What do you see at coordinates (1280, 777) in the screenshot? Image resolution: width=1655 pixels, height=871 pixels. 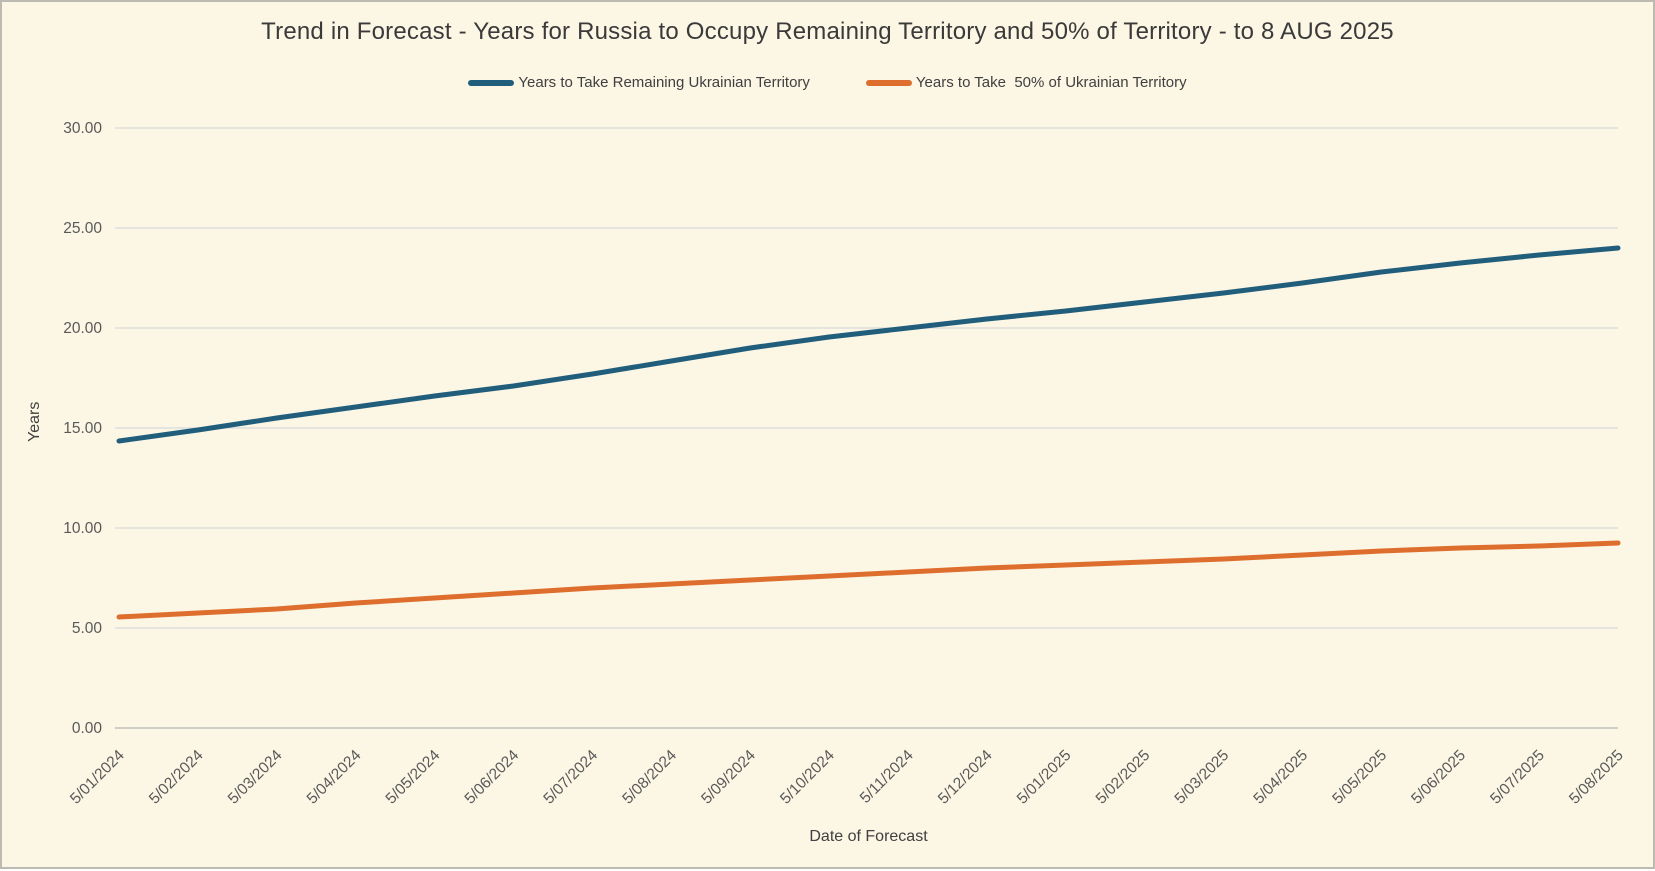 I see `x-tick-label: 5/04/2025` at bounding box center [1280, 777].